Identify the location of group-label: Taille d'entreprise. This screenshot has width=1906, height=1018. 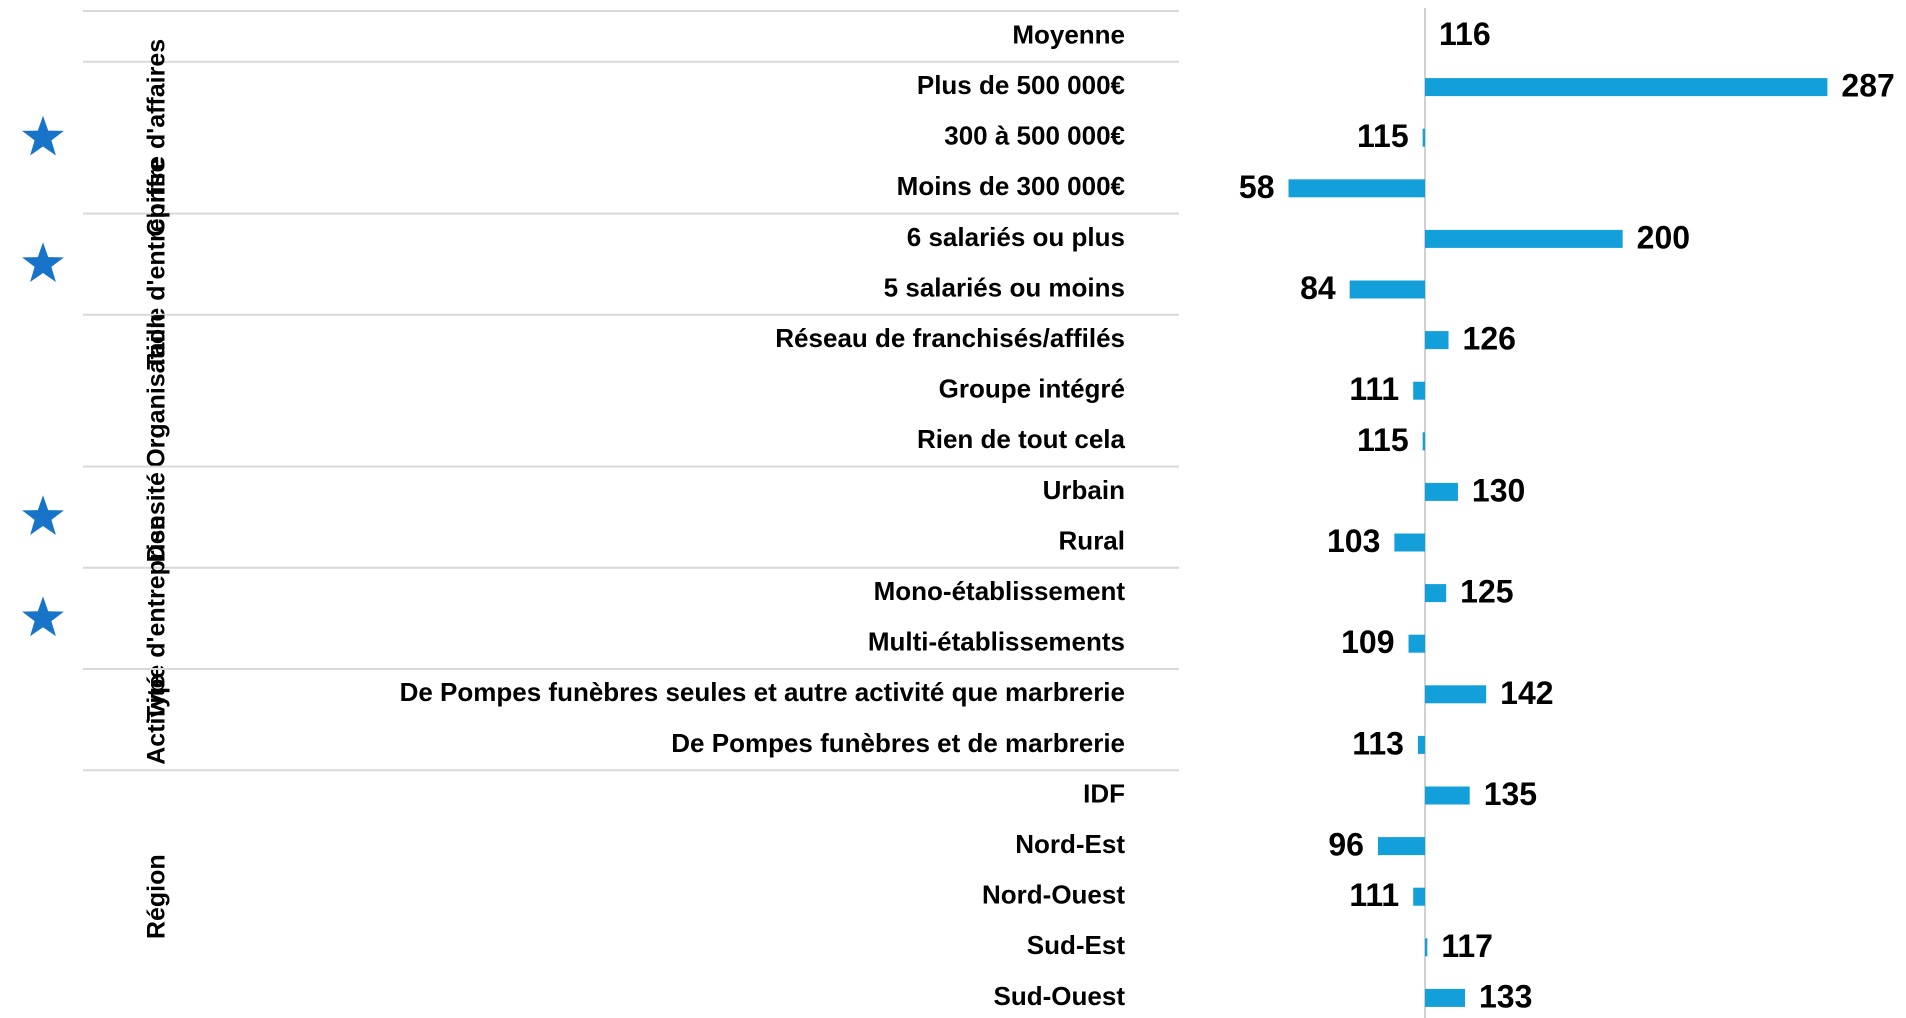
(157, 264).